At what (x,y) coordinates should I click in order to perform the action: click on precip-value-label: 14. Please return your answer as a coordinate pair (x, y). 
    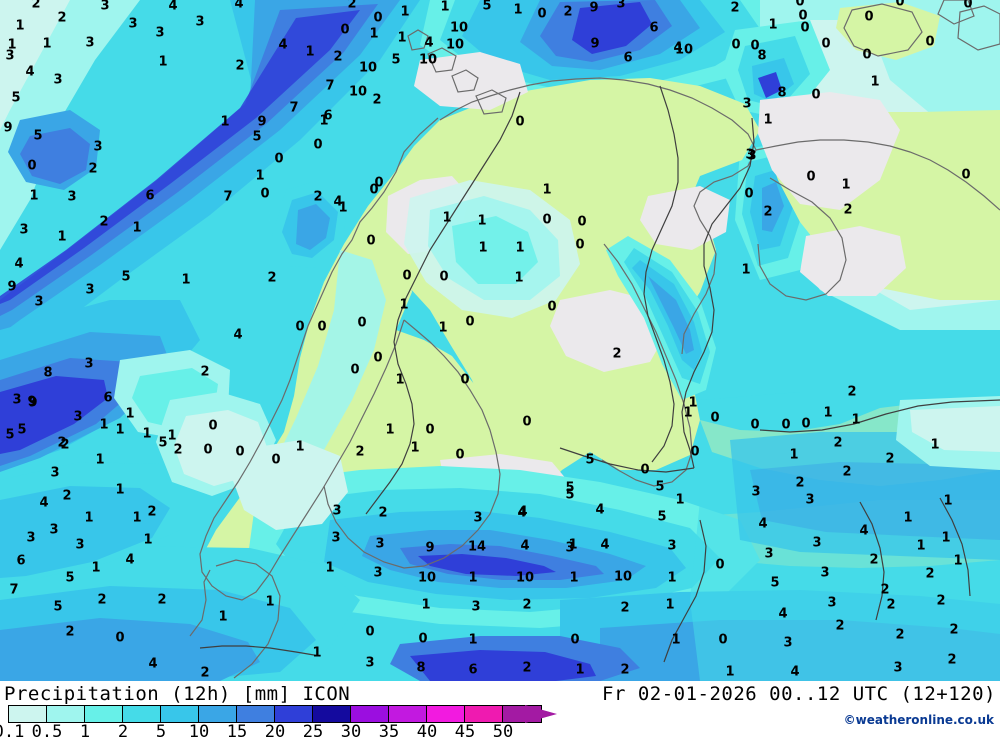
    Looking at the image, I should click on (477, 547).